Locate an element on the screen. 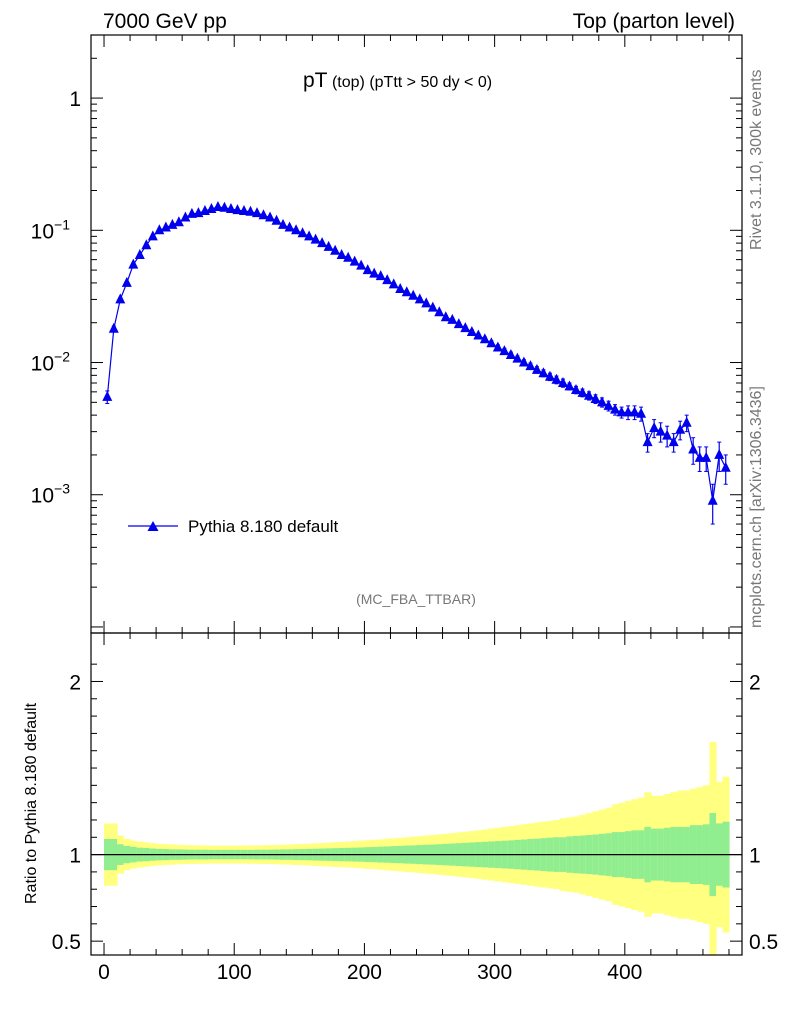  x-tick-label: 400 is located at coordinates (624, 972).